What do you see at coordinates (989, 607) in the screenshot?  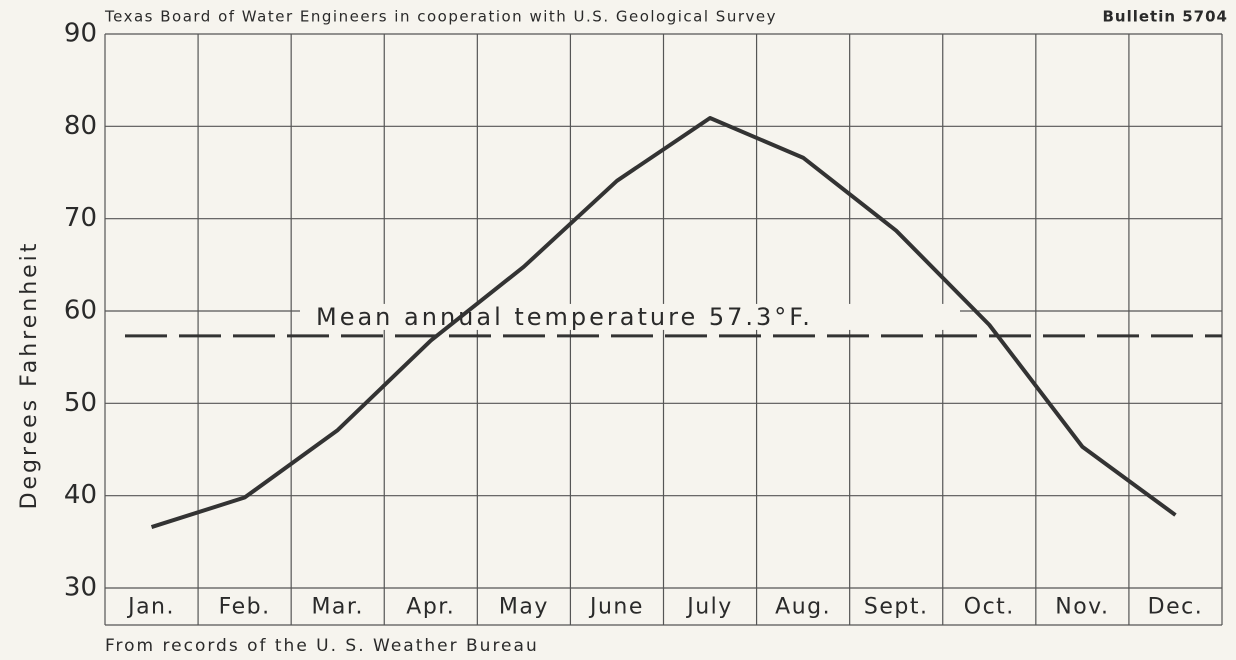 I see `x-tick-label: Oct.` at bounding box center [989, 607].